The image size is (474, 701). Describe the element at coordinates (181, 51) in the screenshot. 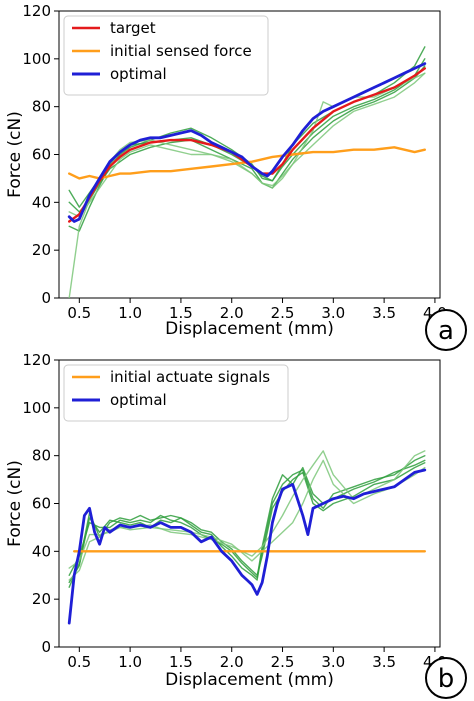

I see `legend-label: initial sensed force` at that location.